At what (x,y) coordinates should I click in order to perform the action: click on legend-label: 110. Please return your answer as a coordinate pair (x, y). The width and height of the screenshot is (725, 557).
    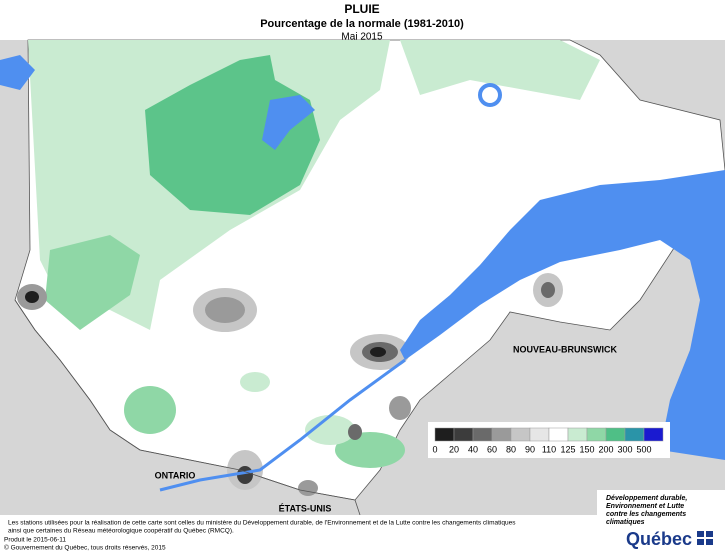
    Looking at the image, I should click on (549, 449).